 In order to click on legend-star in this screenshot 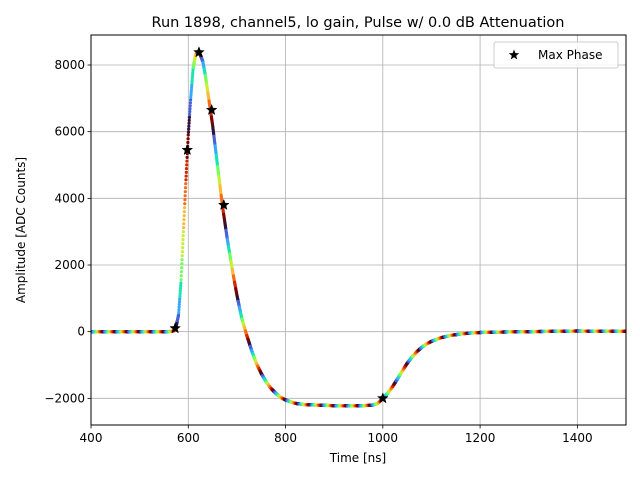, I will do `click(514, 54)`.